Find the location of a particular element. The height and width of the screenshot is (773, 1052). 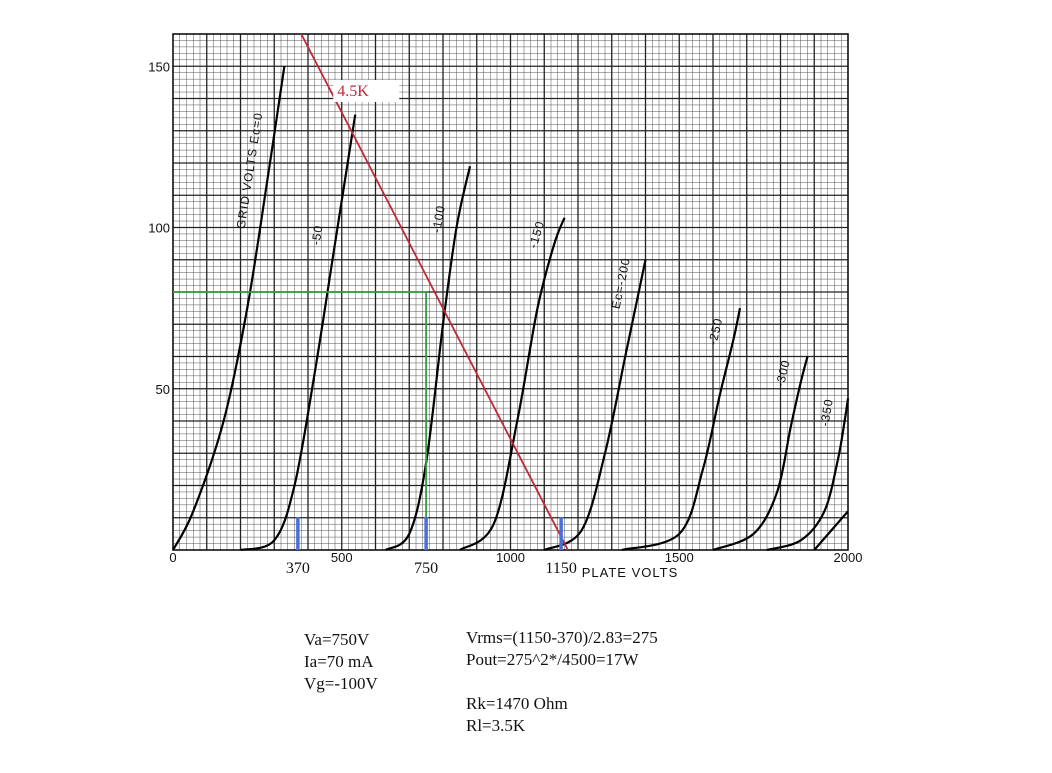

note-rl: Rl=3.5K is located at coordinates (496, 725).